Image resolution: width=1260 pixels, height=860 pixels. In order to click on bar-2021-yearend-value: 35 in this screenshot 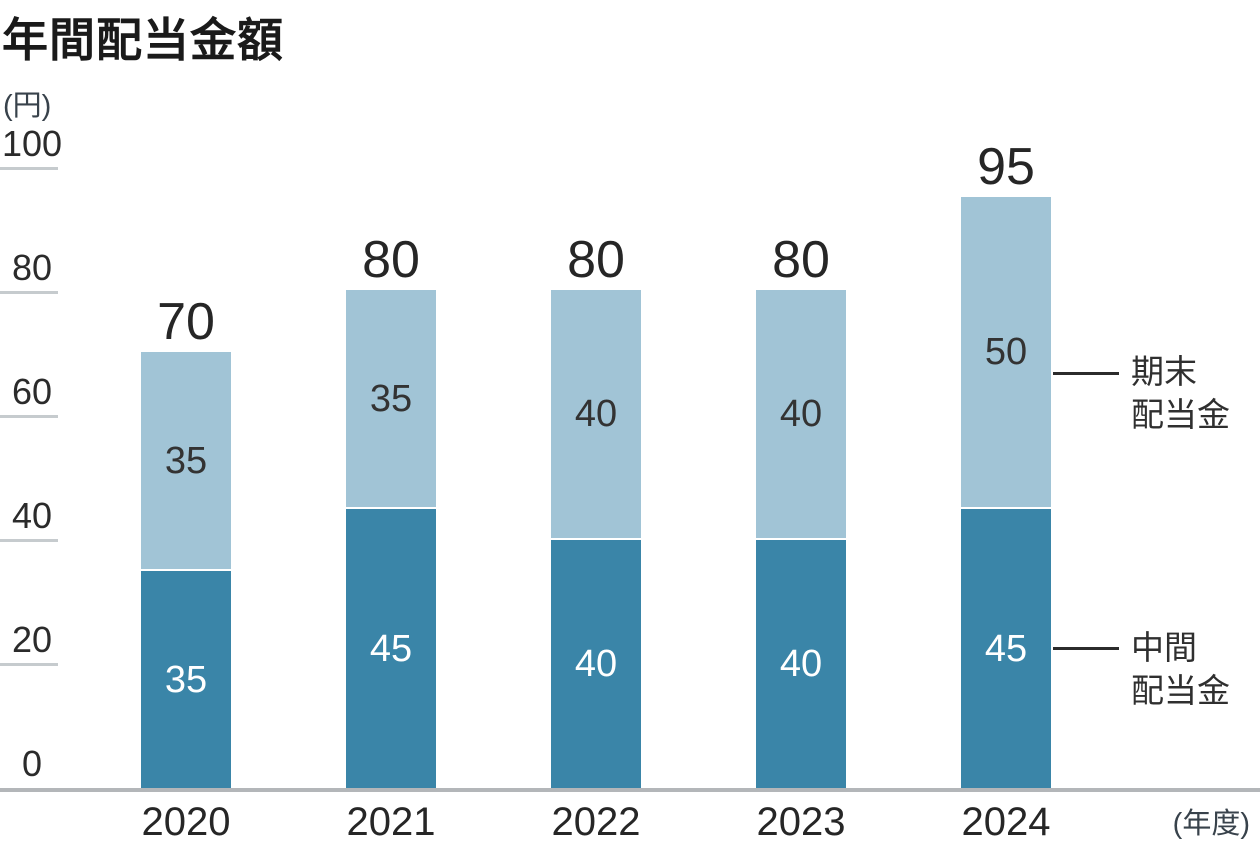, I will do `click(391, 398)`.